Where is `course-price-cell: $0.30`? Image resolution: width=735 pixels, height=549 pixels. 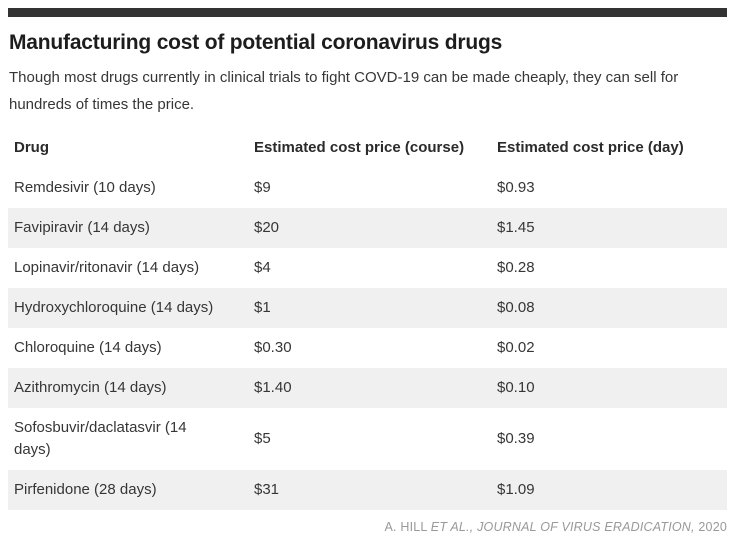
course-price-cell: $0.30 is located at coordinates (273, 347).